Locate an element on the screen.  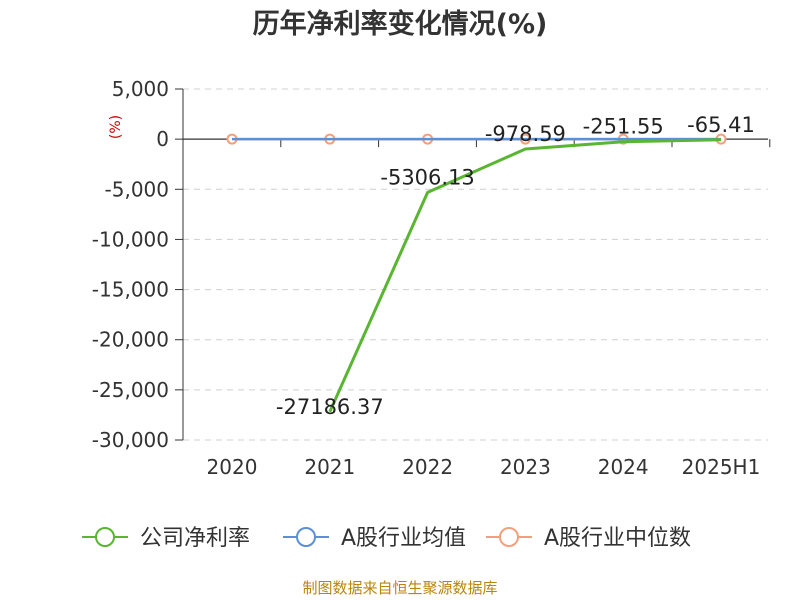
x-tick-label: 2025H1 is located at coordinates (721, 467).